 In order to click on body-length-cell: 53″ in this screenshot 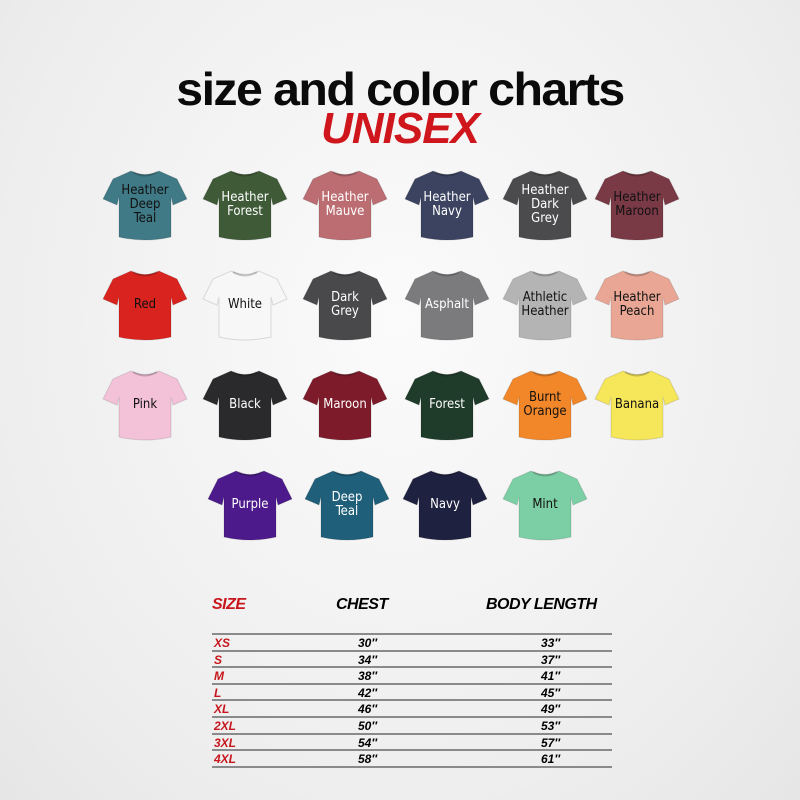, I will do `click(551, 726)`.